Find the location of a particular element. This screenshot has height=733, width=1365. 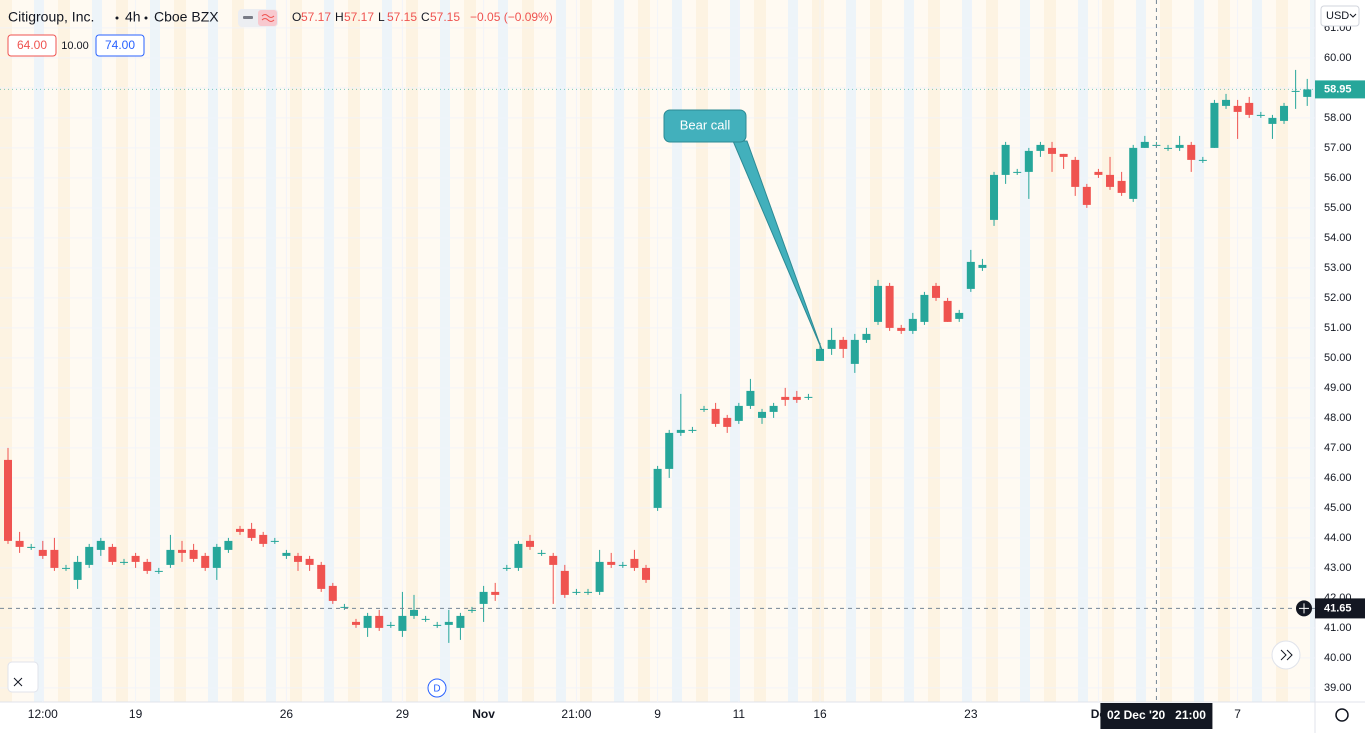

marker-label: D is located at coordinates (436, 689).